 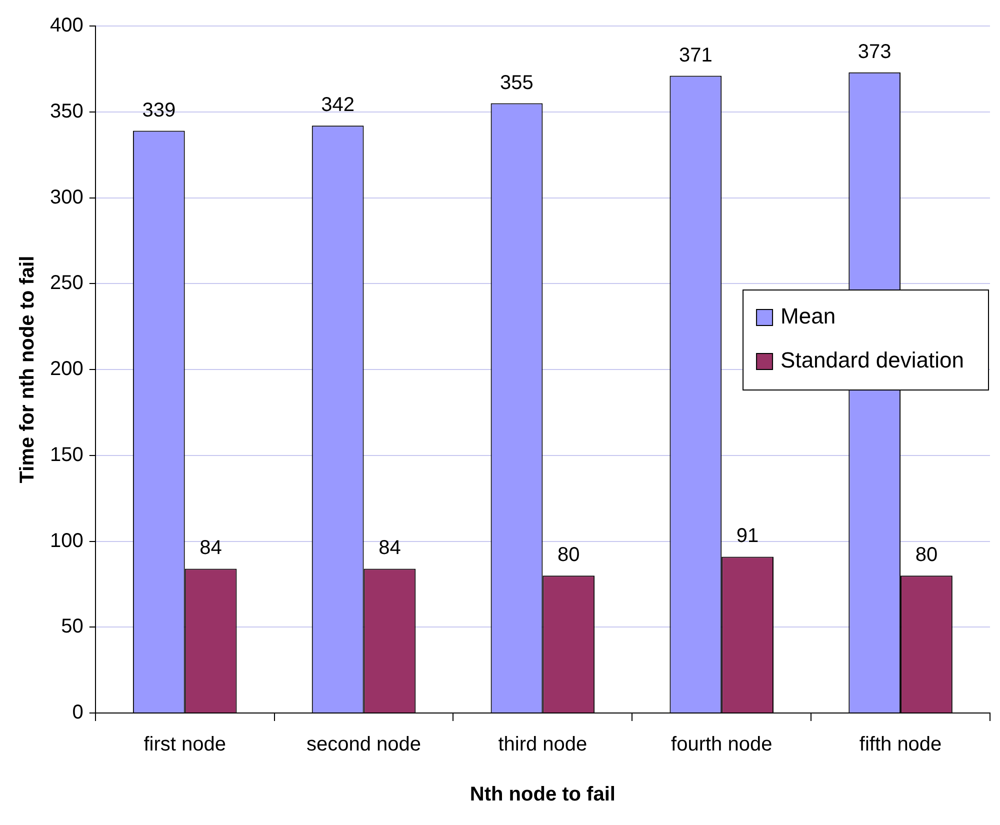 I want to click on y-tick-label: 0, so click(x=78, y=713).